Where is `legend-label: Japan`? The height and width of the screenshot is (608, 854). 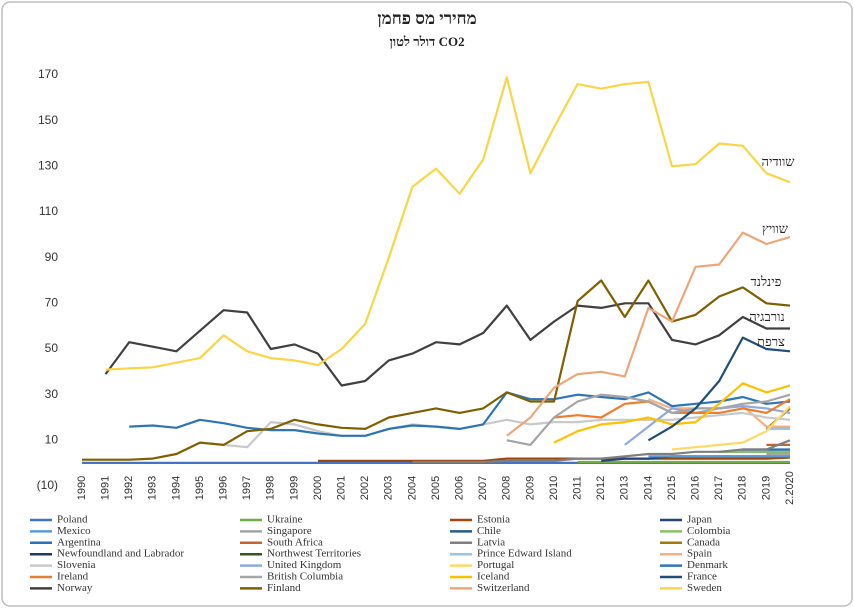
legend-label: Japan is located at coordinates (700, 520).